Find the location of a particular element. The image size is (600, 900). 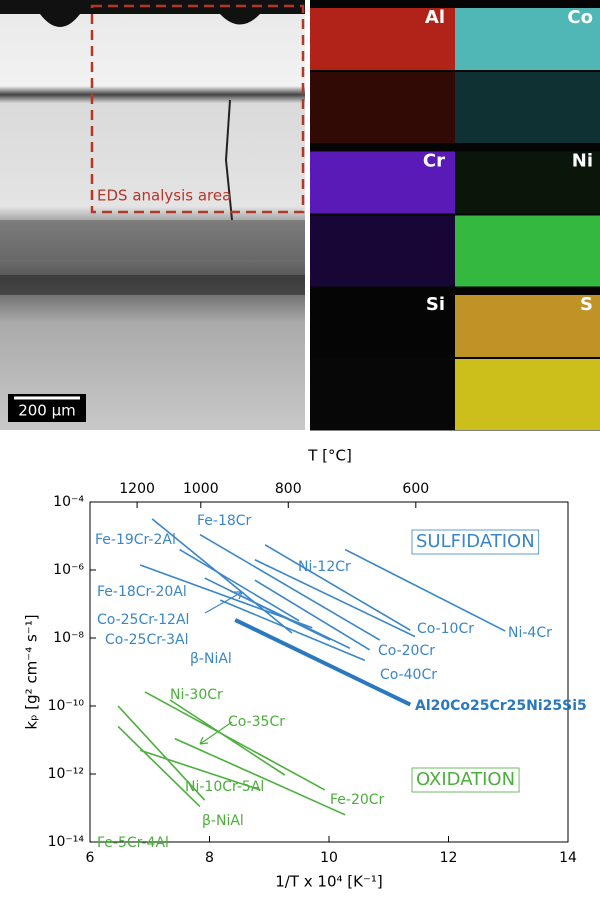

y-tick-label: 10⁻¹⁴ is located at coordinates (66, 842).